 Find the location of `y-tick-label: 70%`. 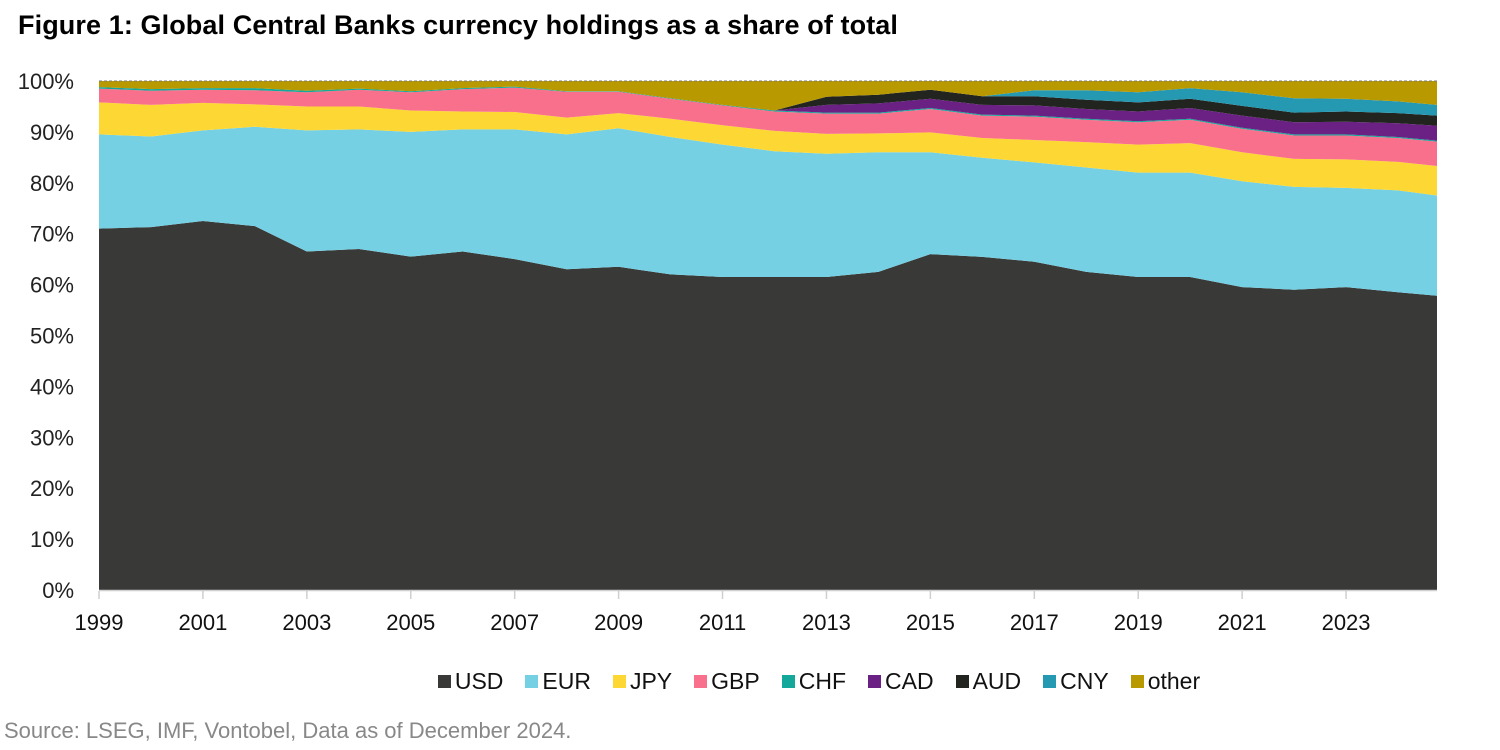

y-tick-label: 70% is located at coordinates (52, 234).